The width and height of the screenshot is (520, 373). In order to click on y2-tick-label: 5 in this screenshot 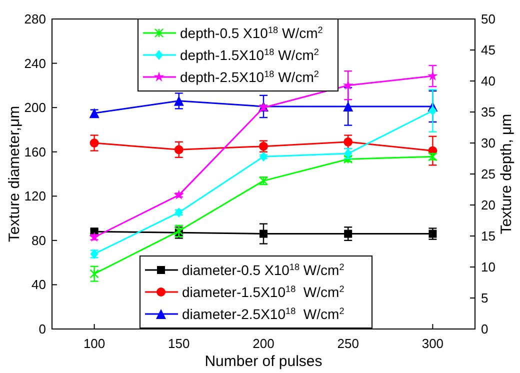, I will do `click(484, 298)`.